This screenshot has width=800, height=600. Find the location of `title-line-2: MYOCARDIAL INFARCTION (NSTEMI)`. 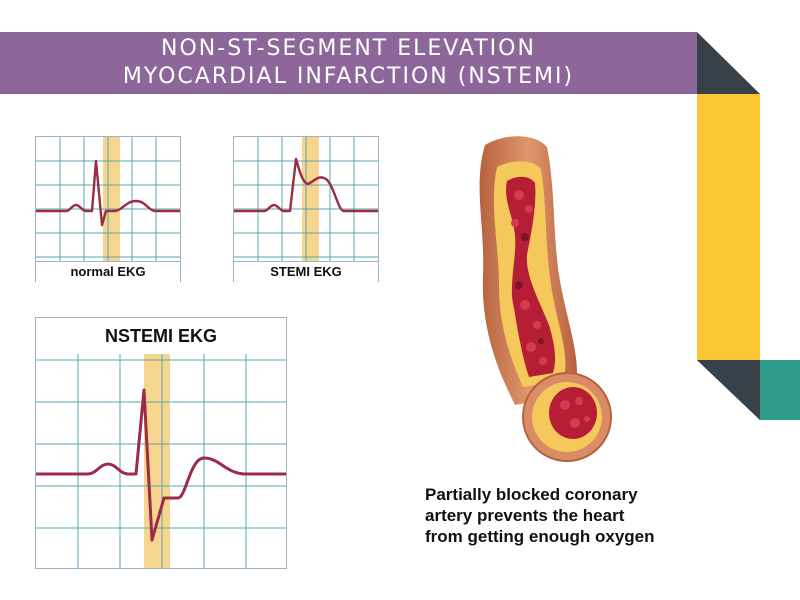

title-line-2: MYOCARDIAL INFARCTION (NSTEMI) is located at coordinates (348, 76).